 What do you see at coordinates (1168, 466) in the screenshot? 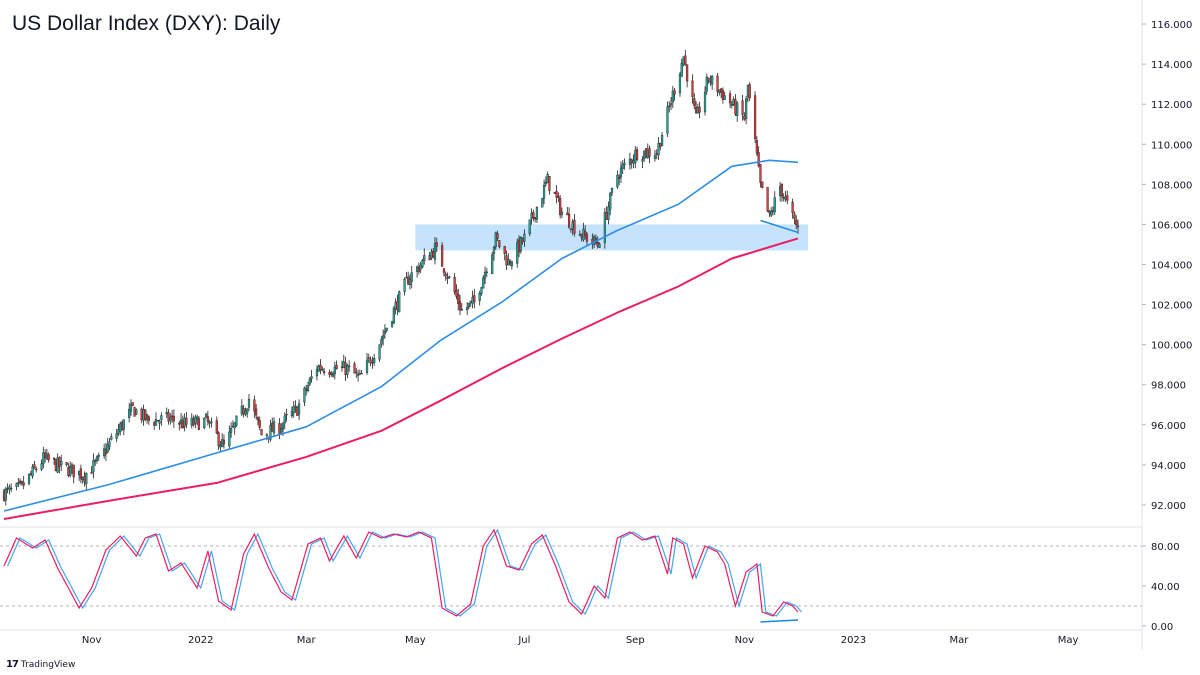
I see `price-tick-label: 94.000` at bounding box center [1168, 466].